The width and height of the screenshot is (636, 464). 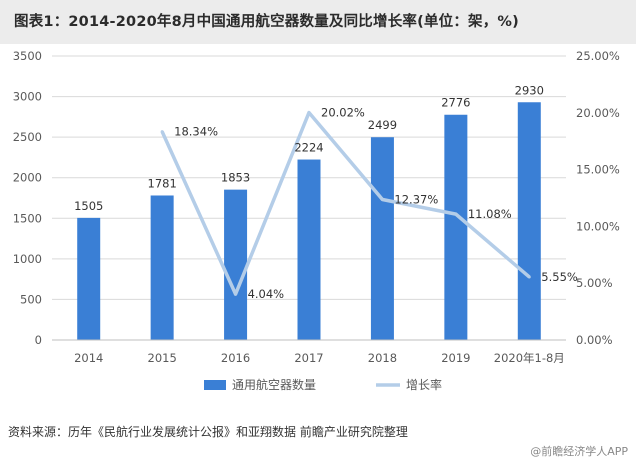 I want to click on y-right-tick-label: 5.00%, so click(x=594, y=283).